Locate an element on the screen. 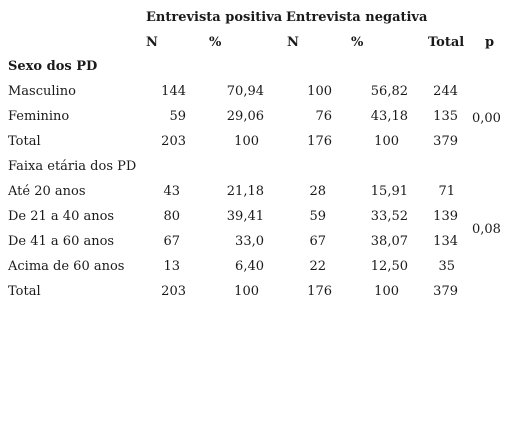  cell-total: 35 is located at coordinates (446, 266).